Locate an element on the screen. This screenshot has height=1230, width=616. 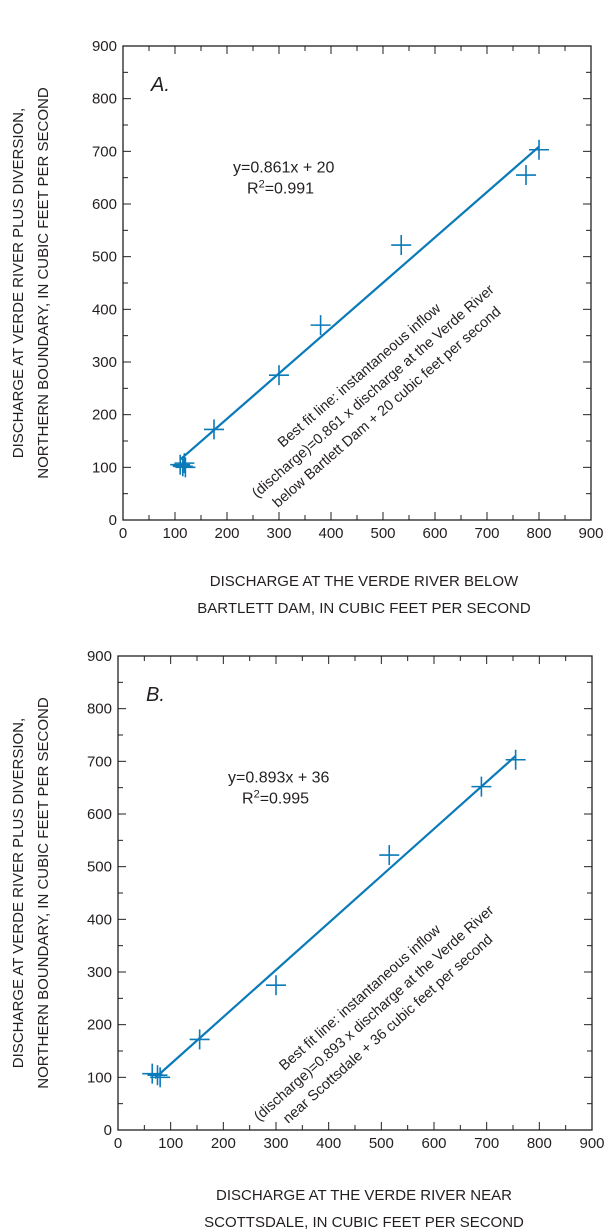
r-squared-value: =0.991 is located at coordinates (289, 188).